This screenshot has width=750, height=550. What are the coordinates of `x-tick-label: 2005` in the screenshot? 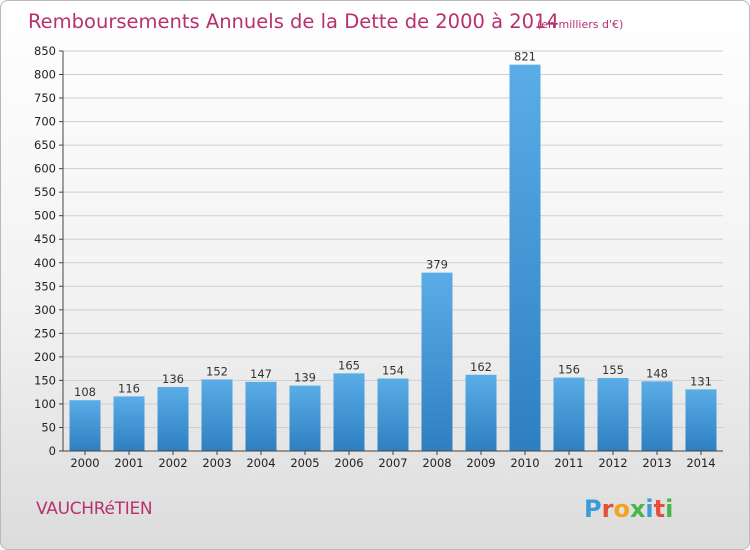 It's located at (304, 463).